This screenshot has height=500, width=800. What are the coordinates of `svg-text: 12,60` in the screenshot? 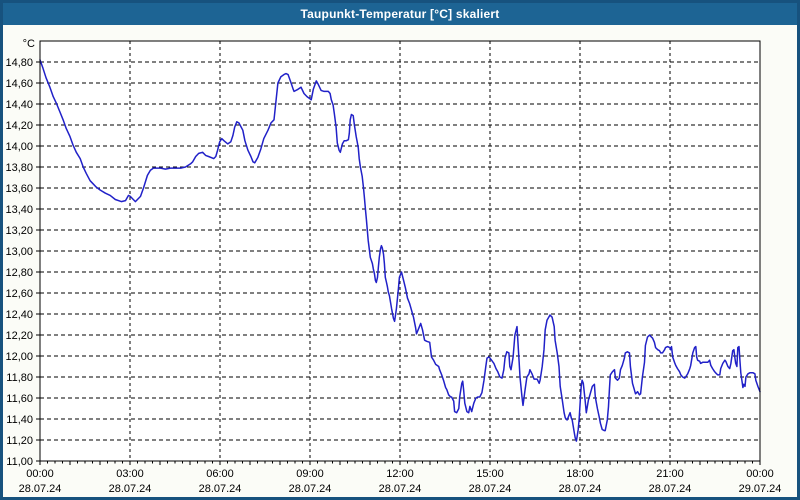 It's located at (19, 294).